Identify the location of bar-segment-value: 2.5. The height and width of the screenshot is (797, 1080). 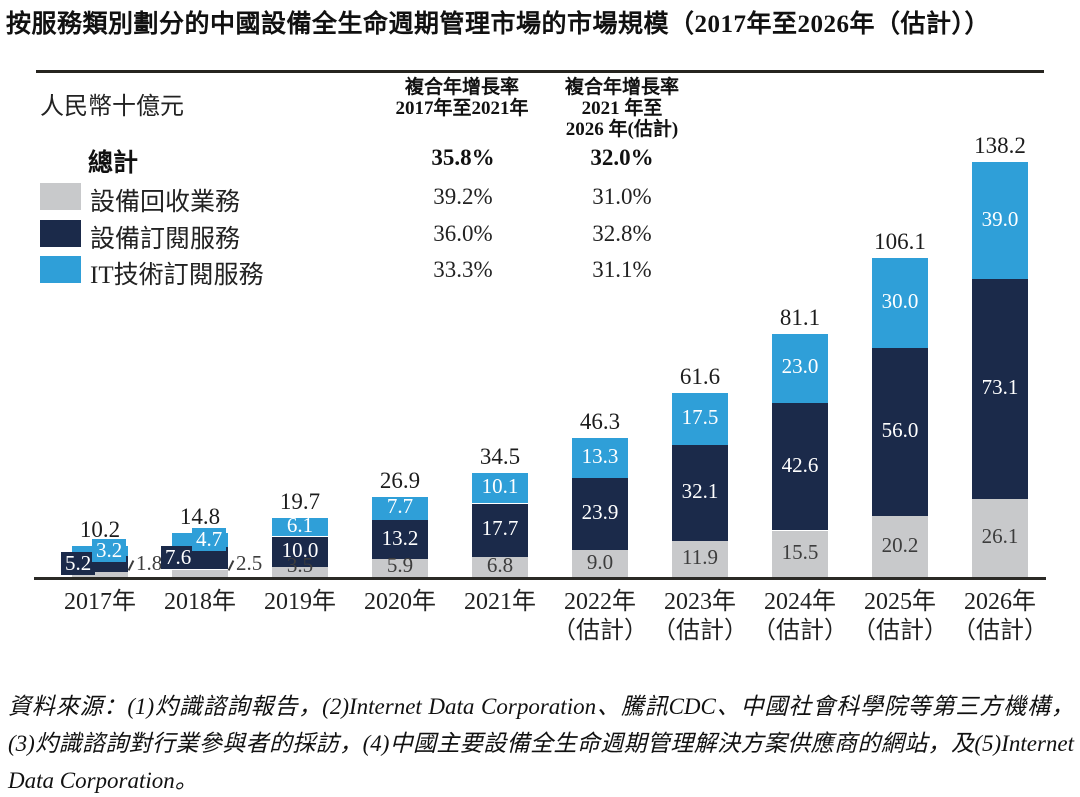
(249, 563).